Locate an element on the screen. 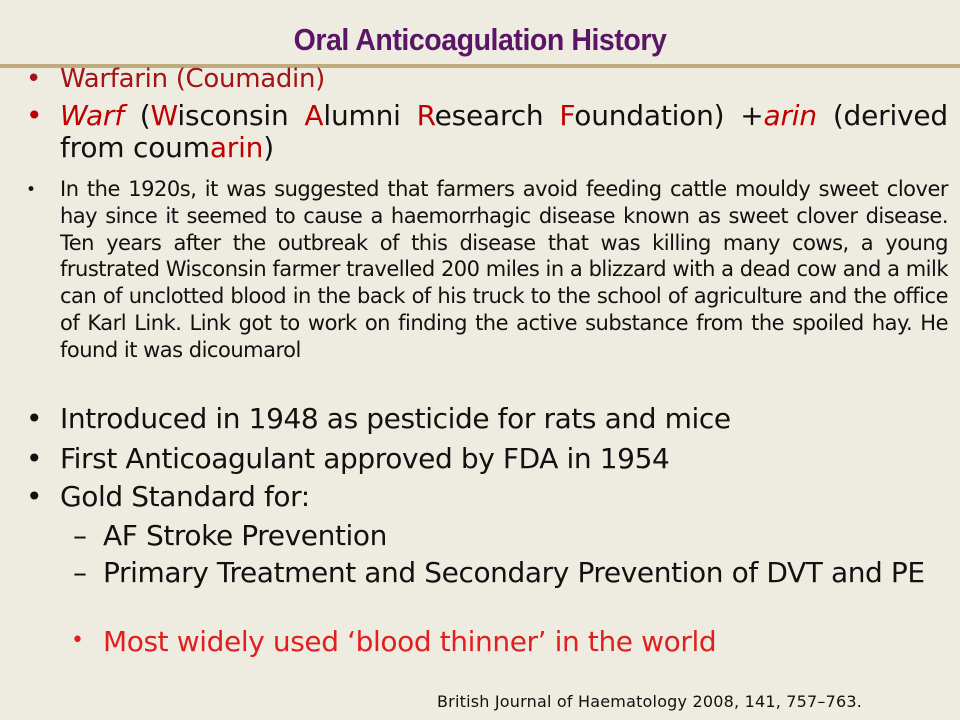  warf-word: Warf is located at coordinates (92, 115).